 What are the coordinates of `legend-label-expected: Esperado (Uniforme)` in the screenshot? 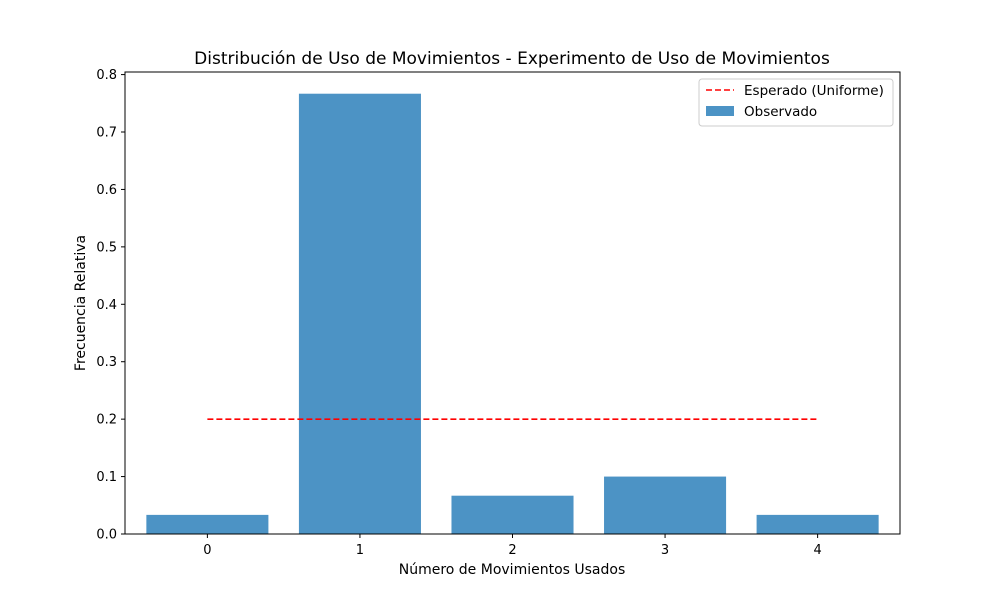 It's located at (814, 91).